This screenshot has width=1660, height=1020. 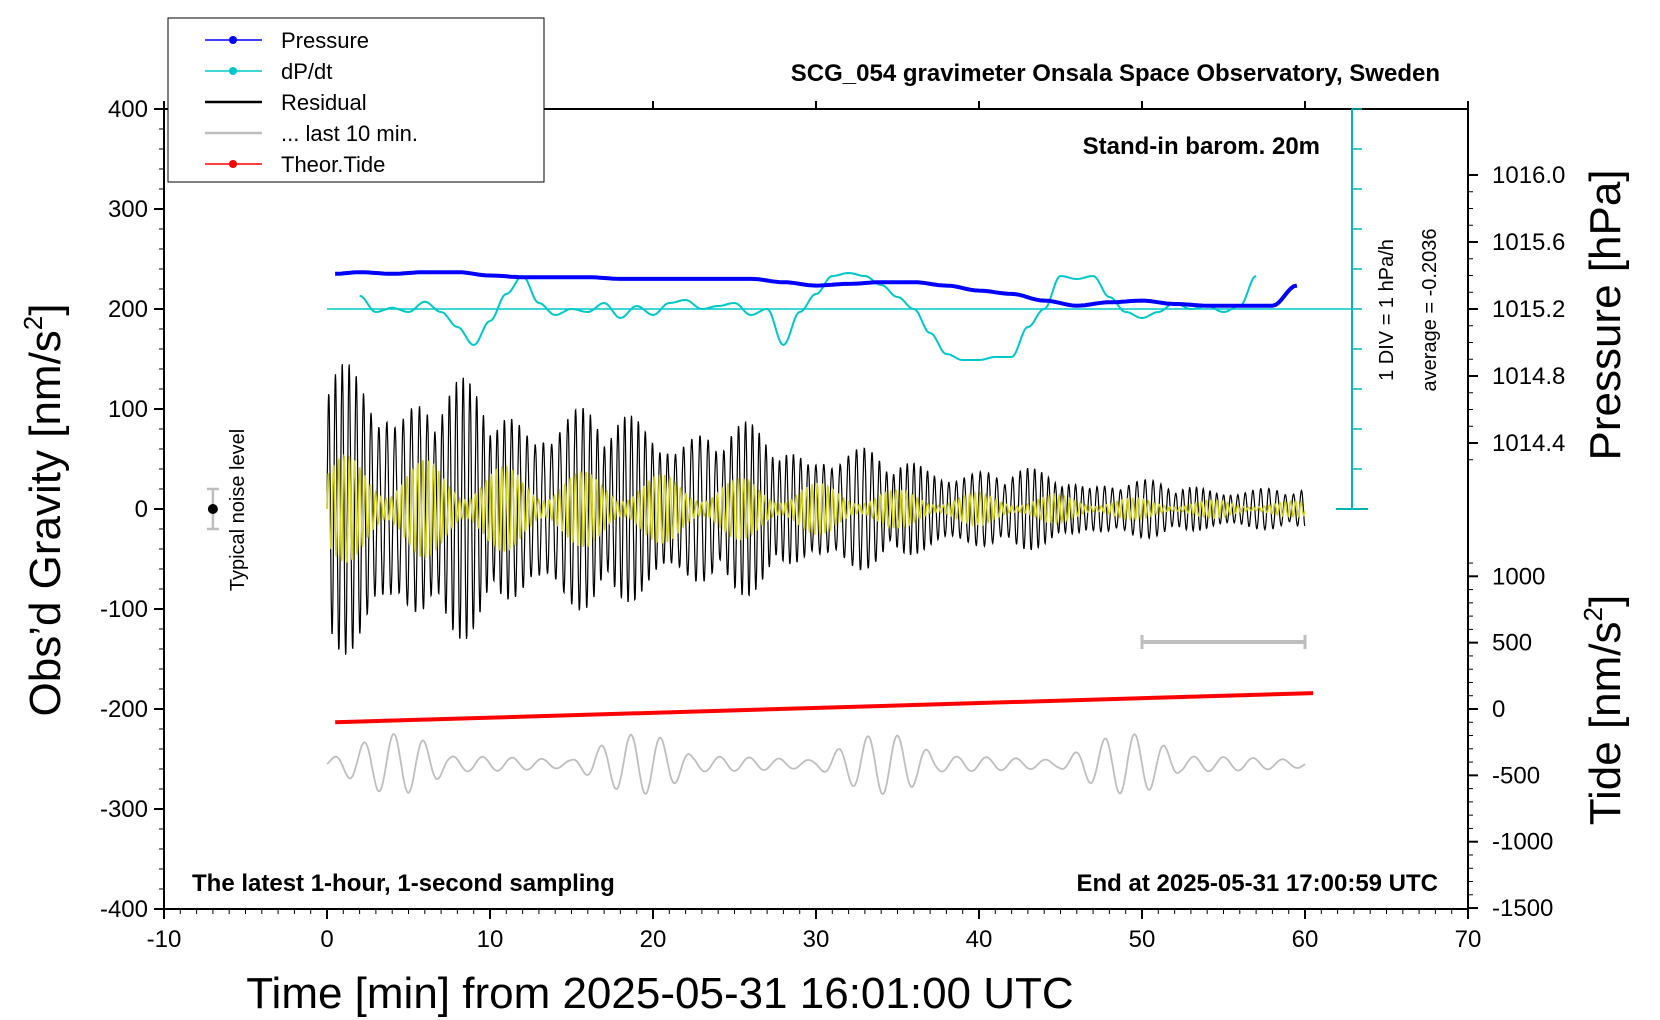 What do you see at coordinates (212, 509) in the screenshot?
I see `noise-bar-dot` at bounding box center [212, 509].